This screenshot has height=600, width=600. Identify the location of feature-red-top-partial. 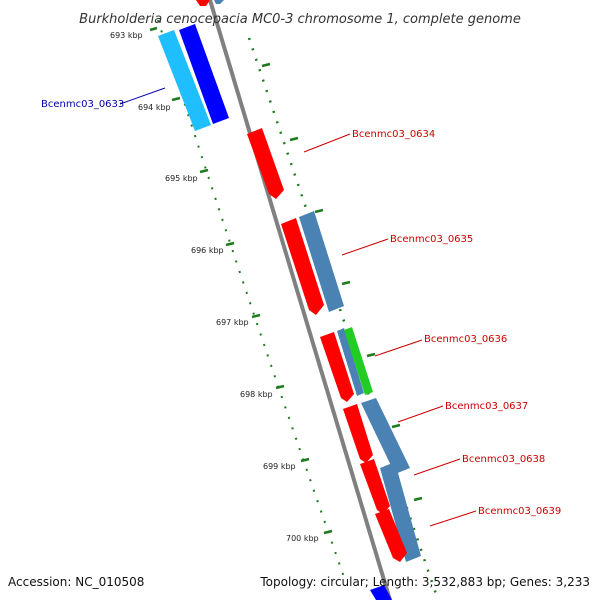
(203, 3).